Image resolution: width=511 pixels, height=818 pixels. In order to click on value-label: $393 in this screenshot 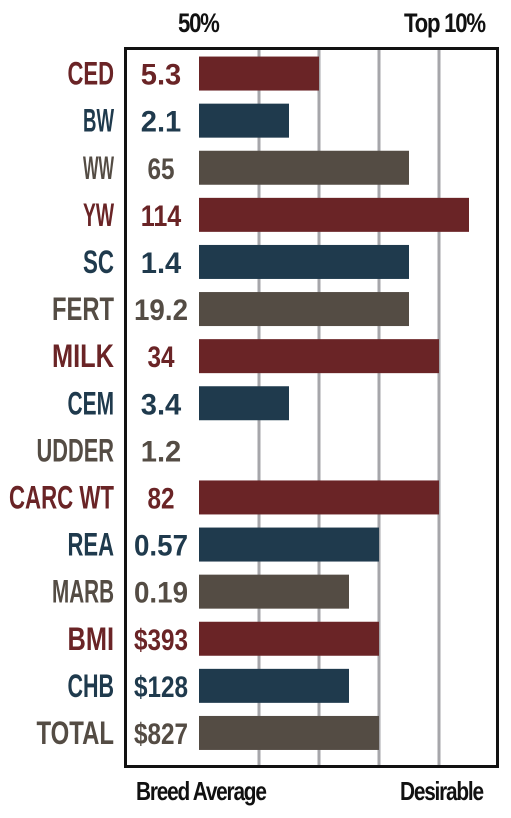, I will do `click(161, 640)`.